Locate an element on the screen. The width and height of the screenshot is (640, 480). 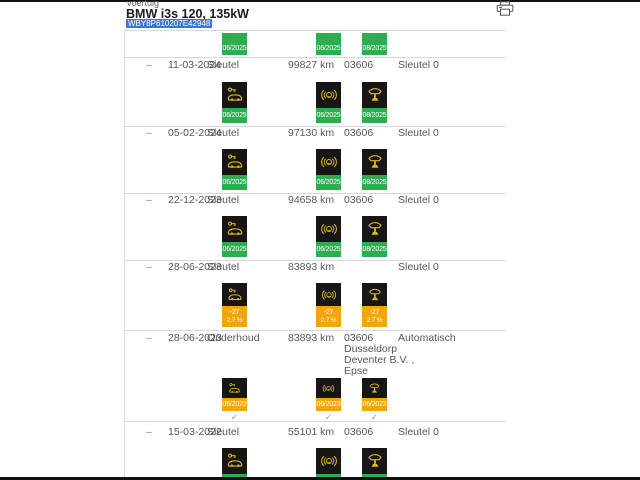
event-odometer: 94658 km is located at coordinates (311, 200).